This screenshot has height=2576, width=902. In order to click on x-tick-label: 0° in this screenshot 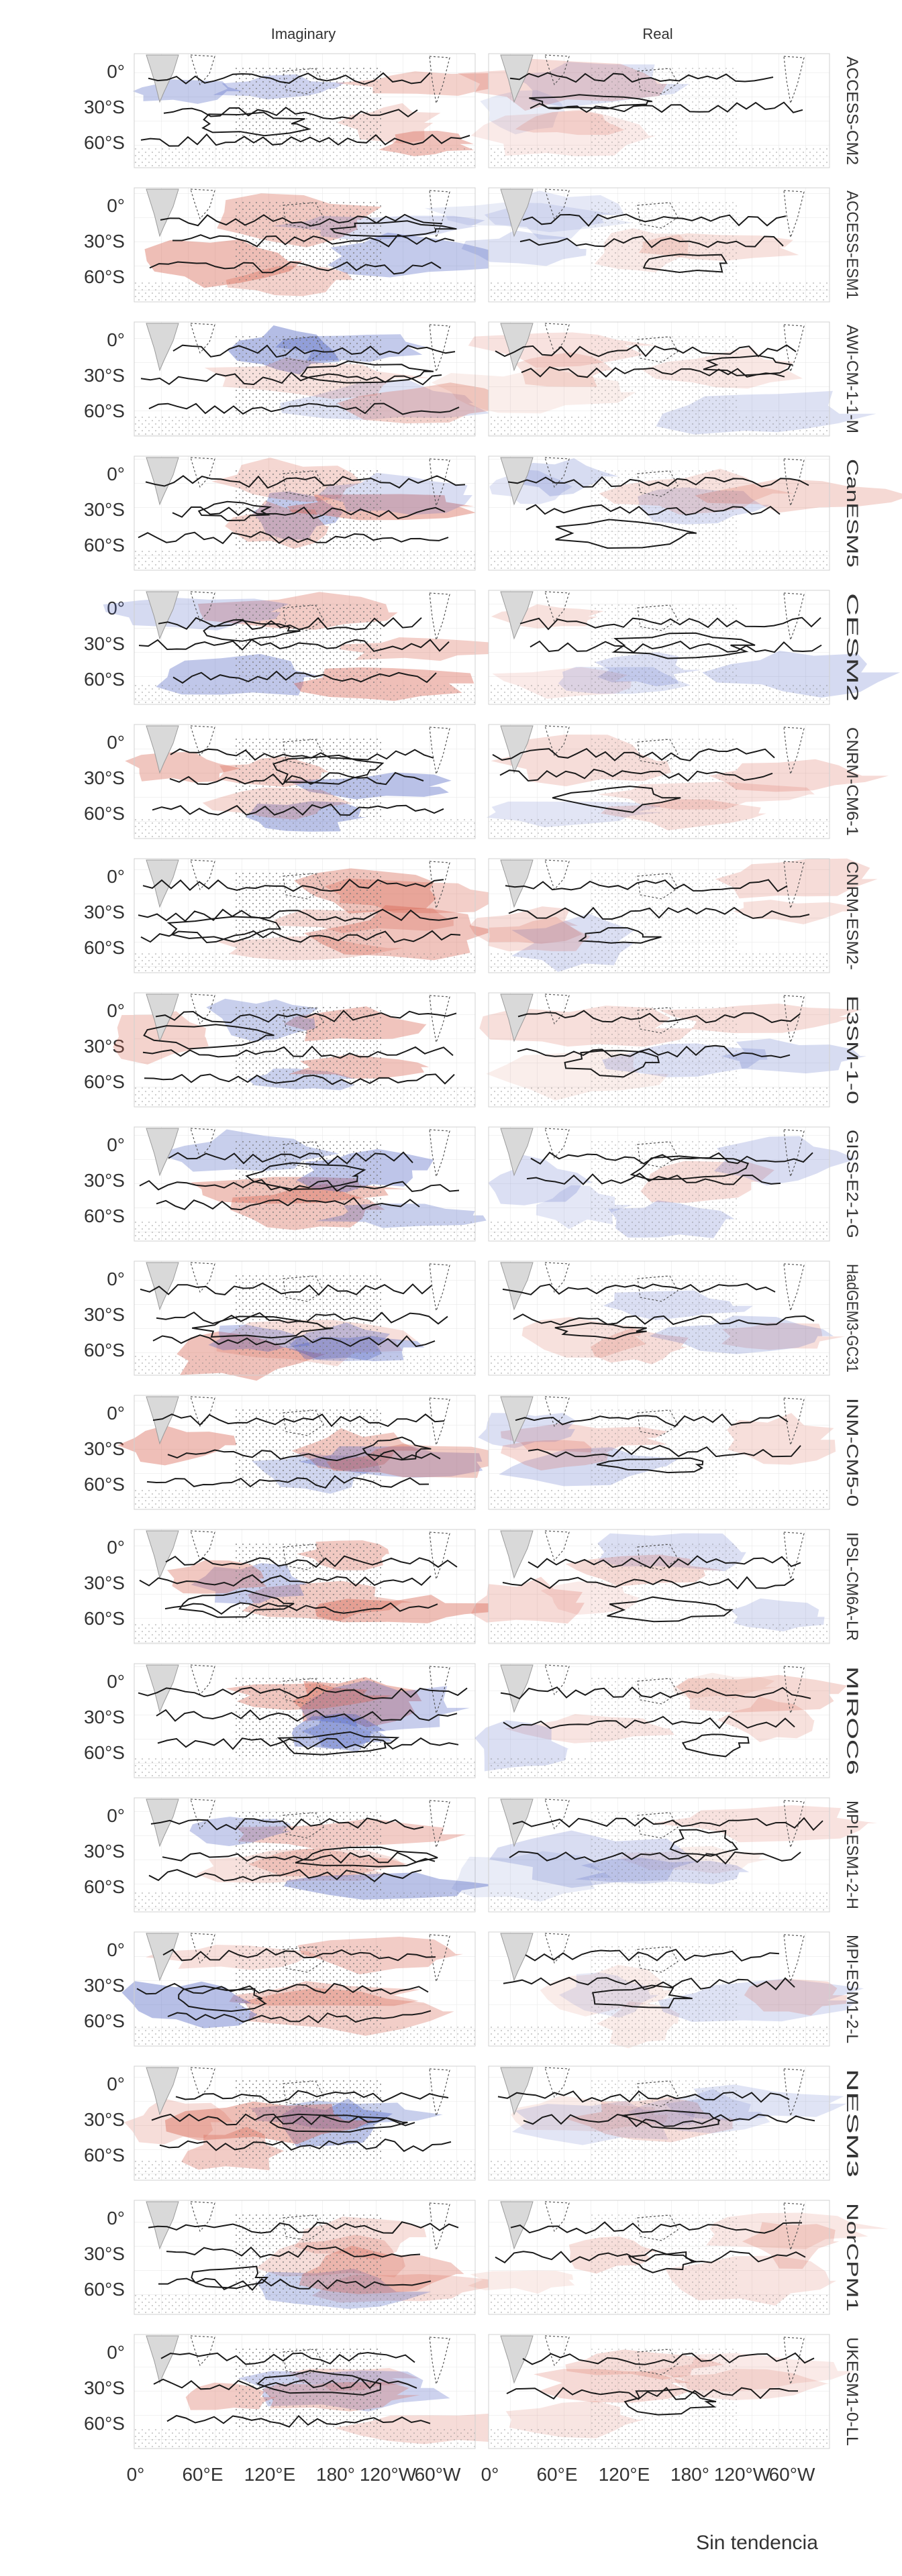, I will do `click(136, 2474)`.